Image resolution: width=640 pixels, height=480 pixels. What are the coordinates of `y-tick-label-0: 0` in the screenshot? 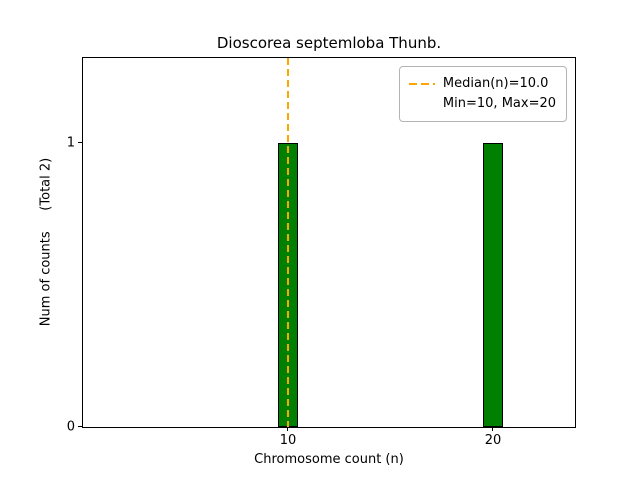 It's located at (70, 427).